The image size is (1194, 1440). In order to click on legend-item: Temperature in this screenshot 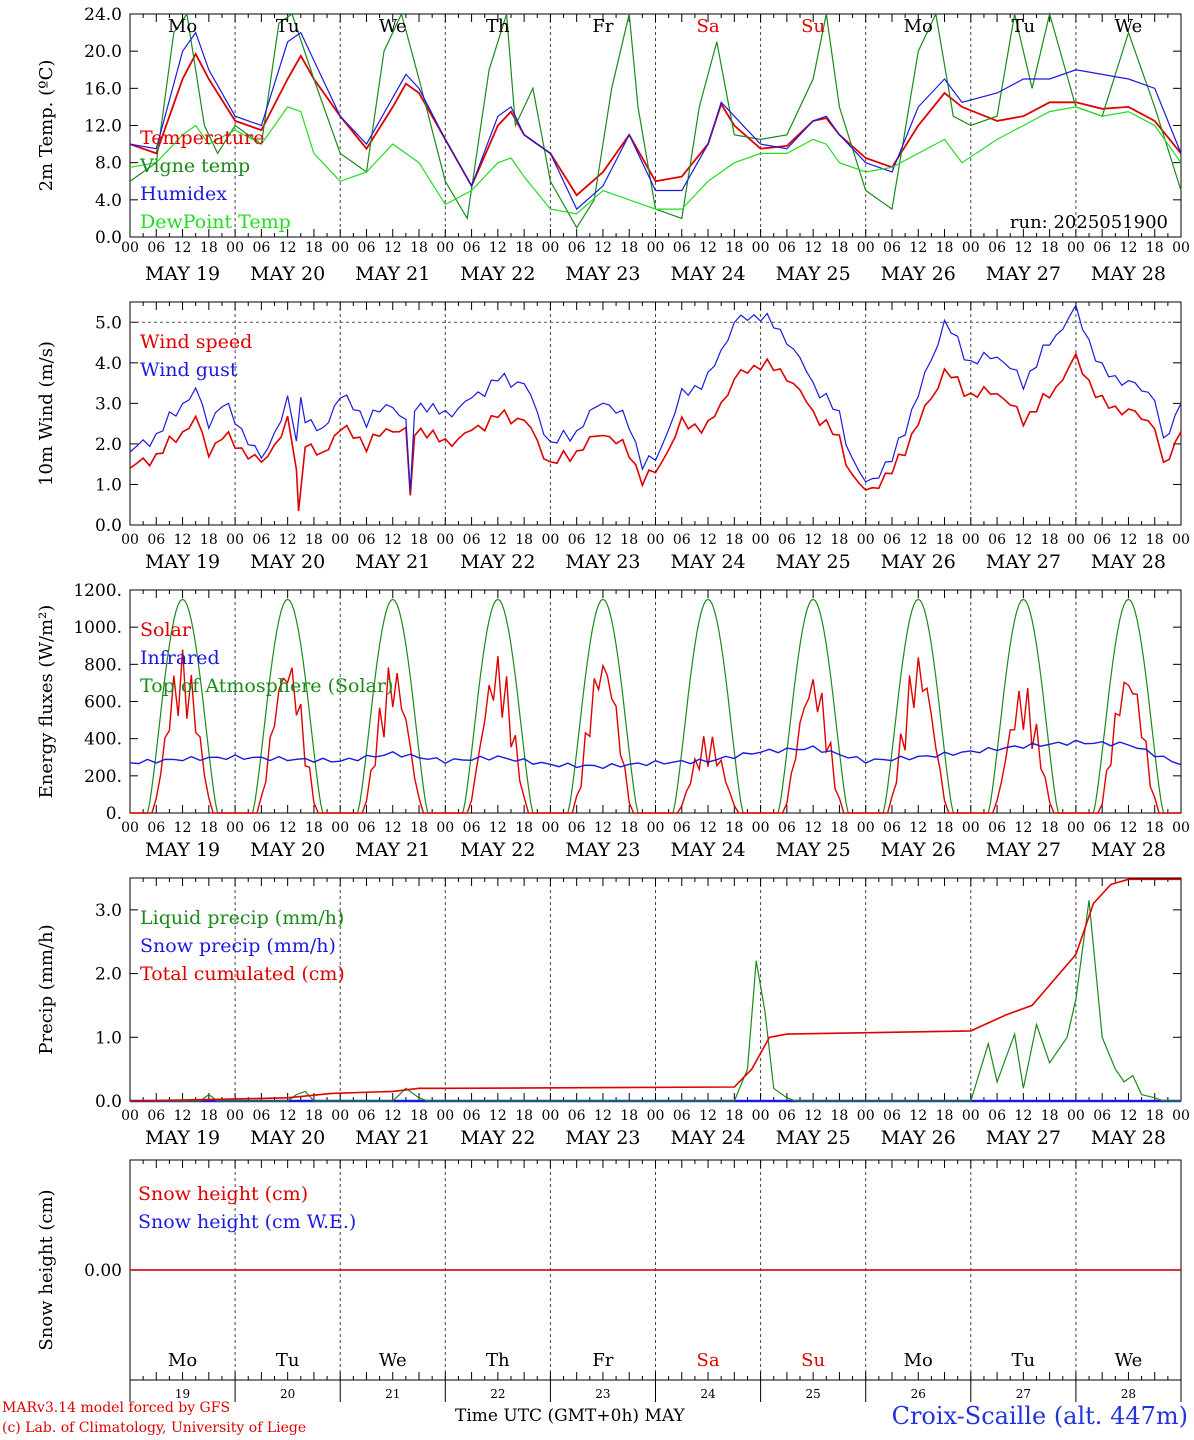, I will do `click(202, 138)`.